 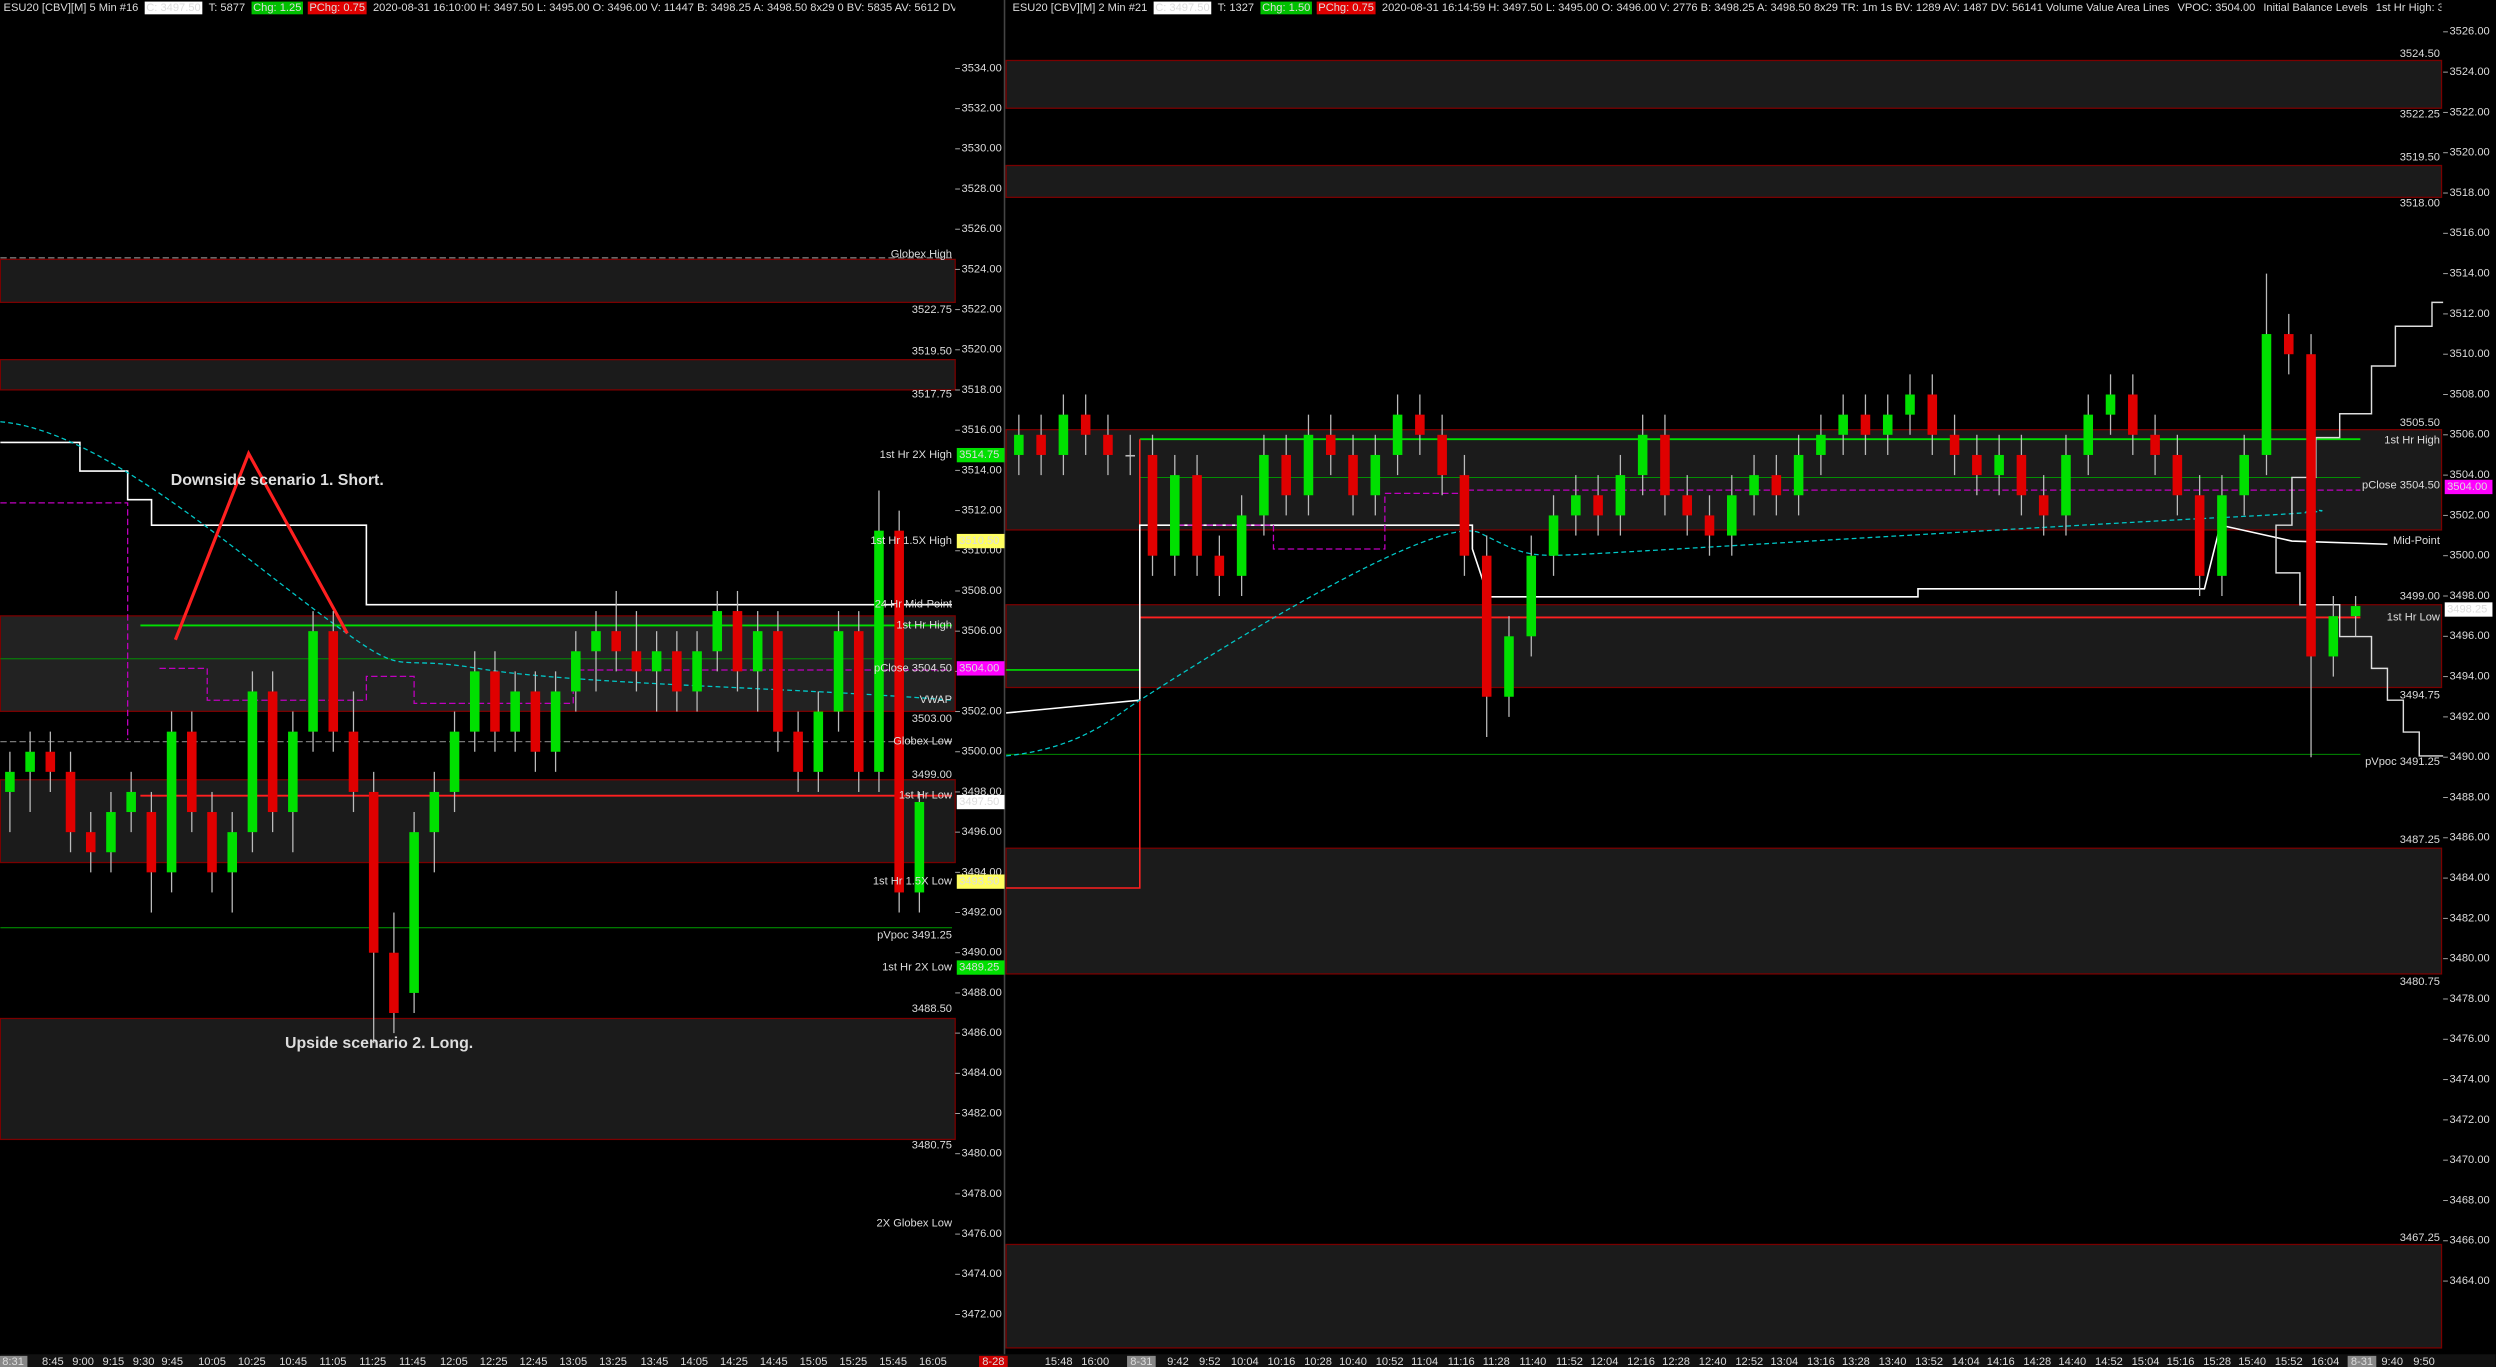 I want to click on x-tick-label: 12:40, so click(x=1713, y=1361).